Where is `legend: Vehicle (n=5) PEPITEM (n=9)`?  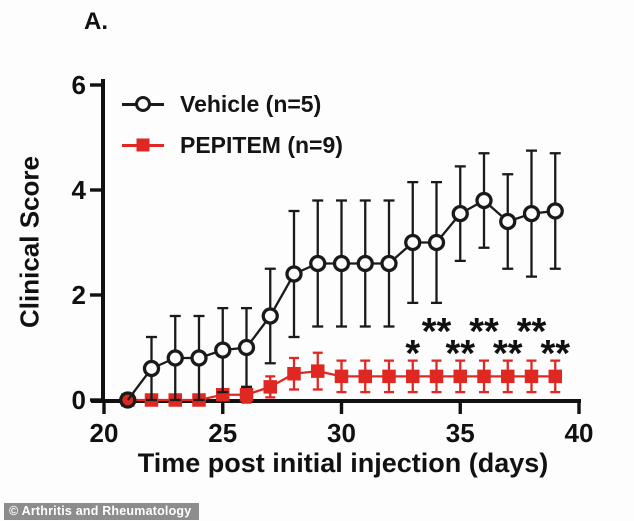 legend: Vehicle (n=5) PEPITEM (n=9) is located at coordinates (232, 132).